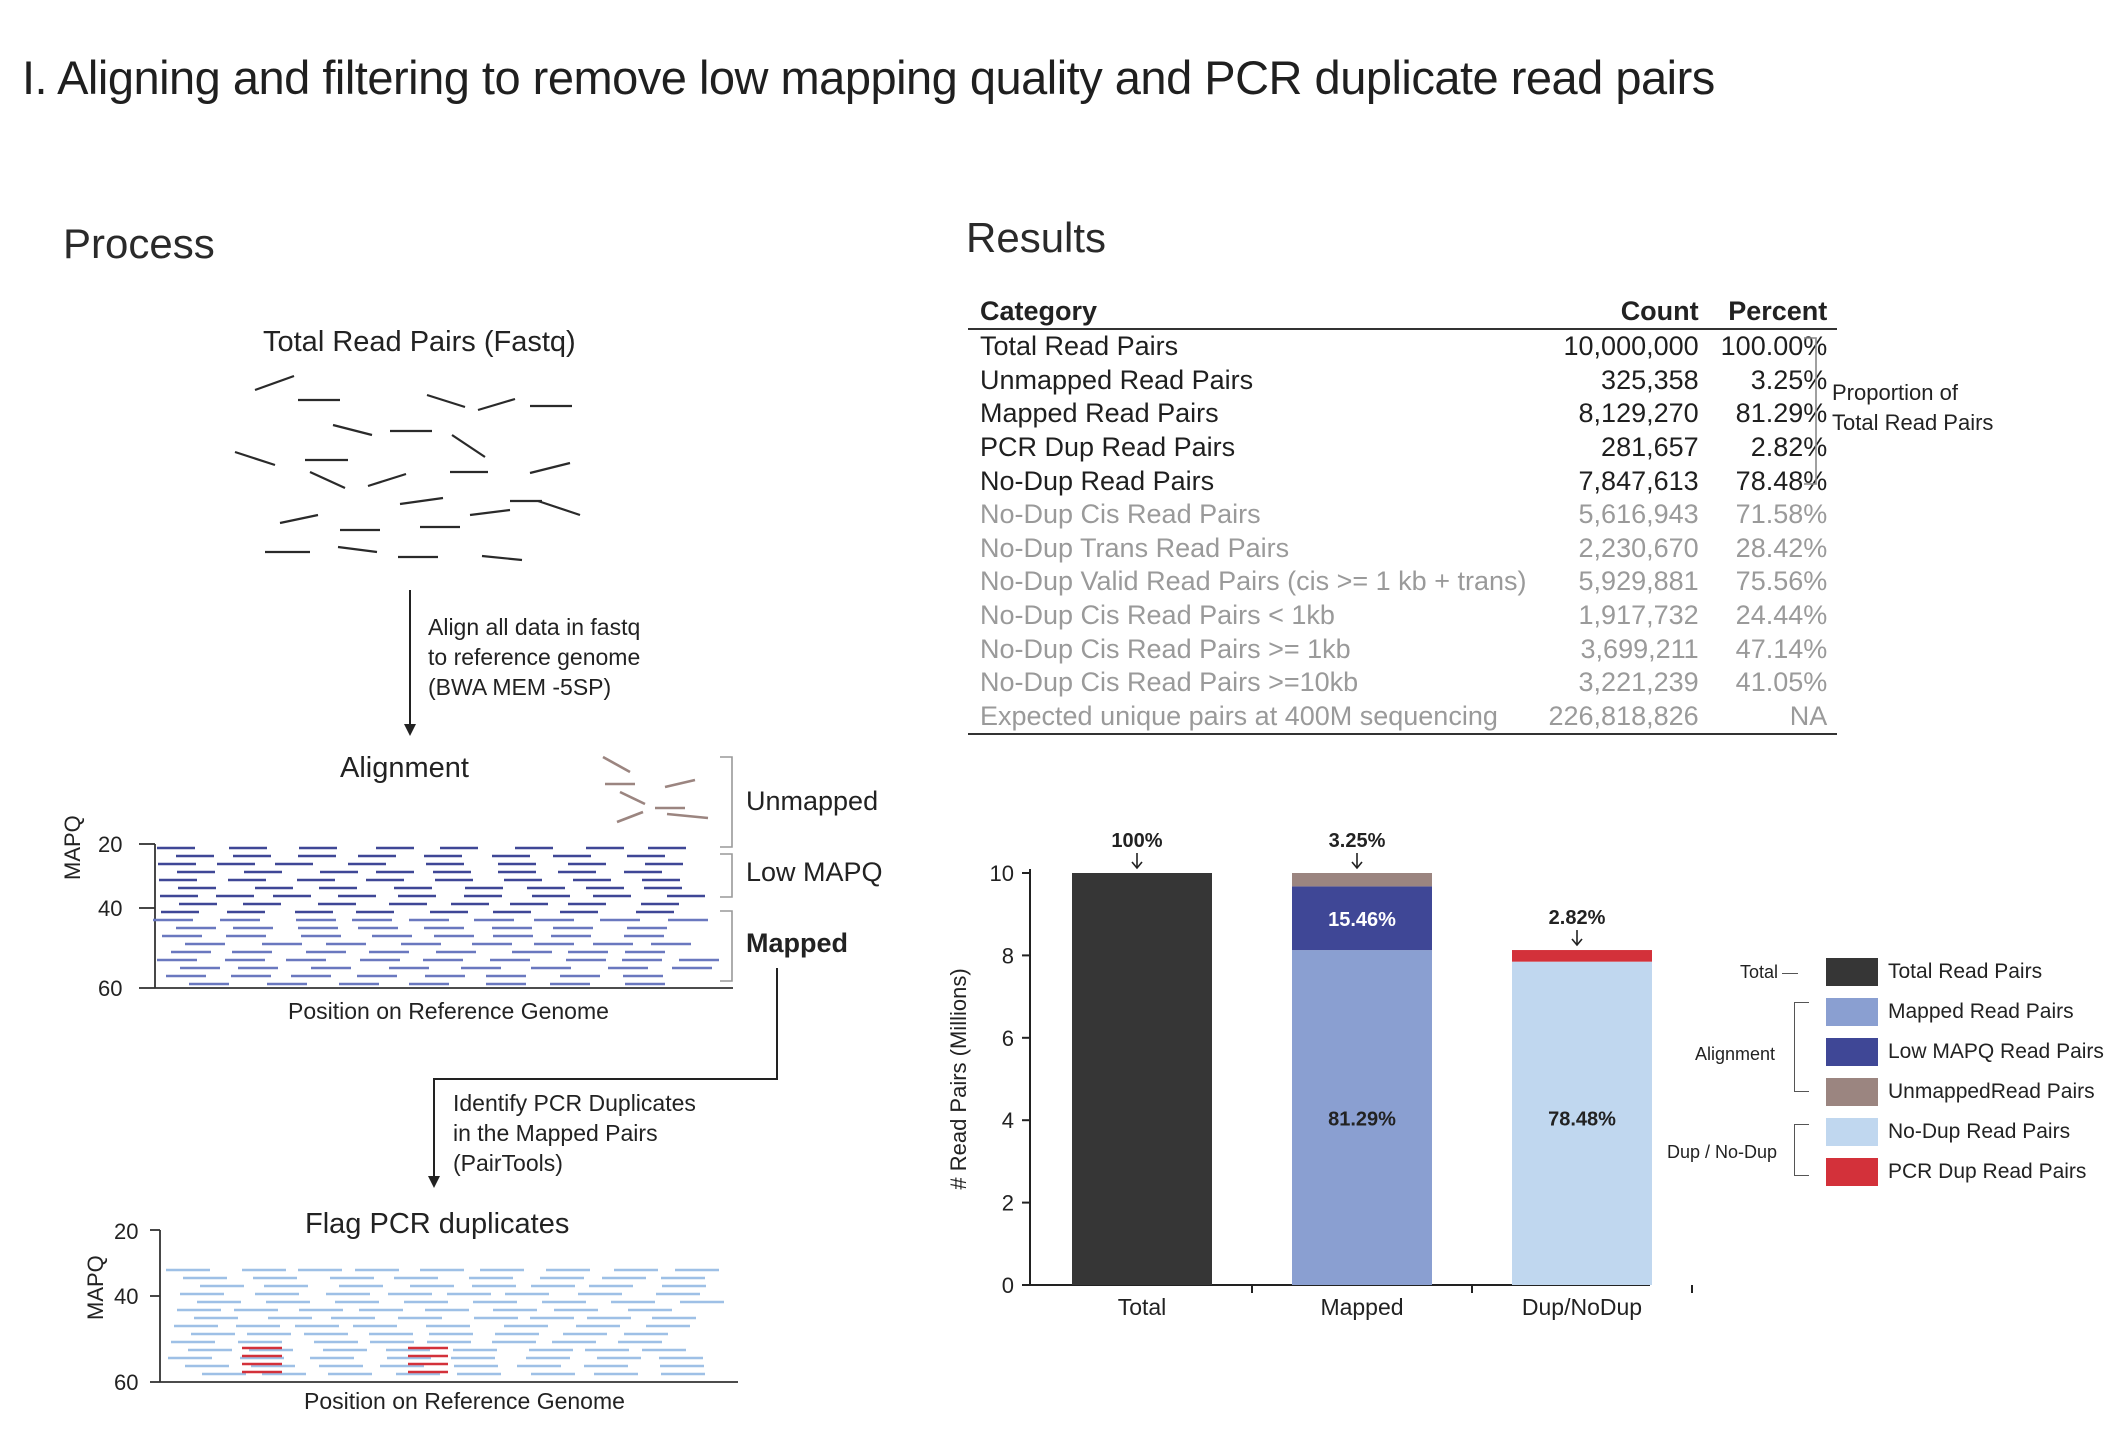 Image resolution: width=2107 pixels, height=1440 pixels. Describe the element at coordinates (958, 1078) in the screenshot. I see `y-axis-label: # Read Pairs (Millions)` at that location.